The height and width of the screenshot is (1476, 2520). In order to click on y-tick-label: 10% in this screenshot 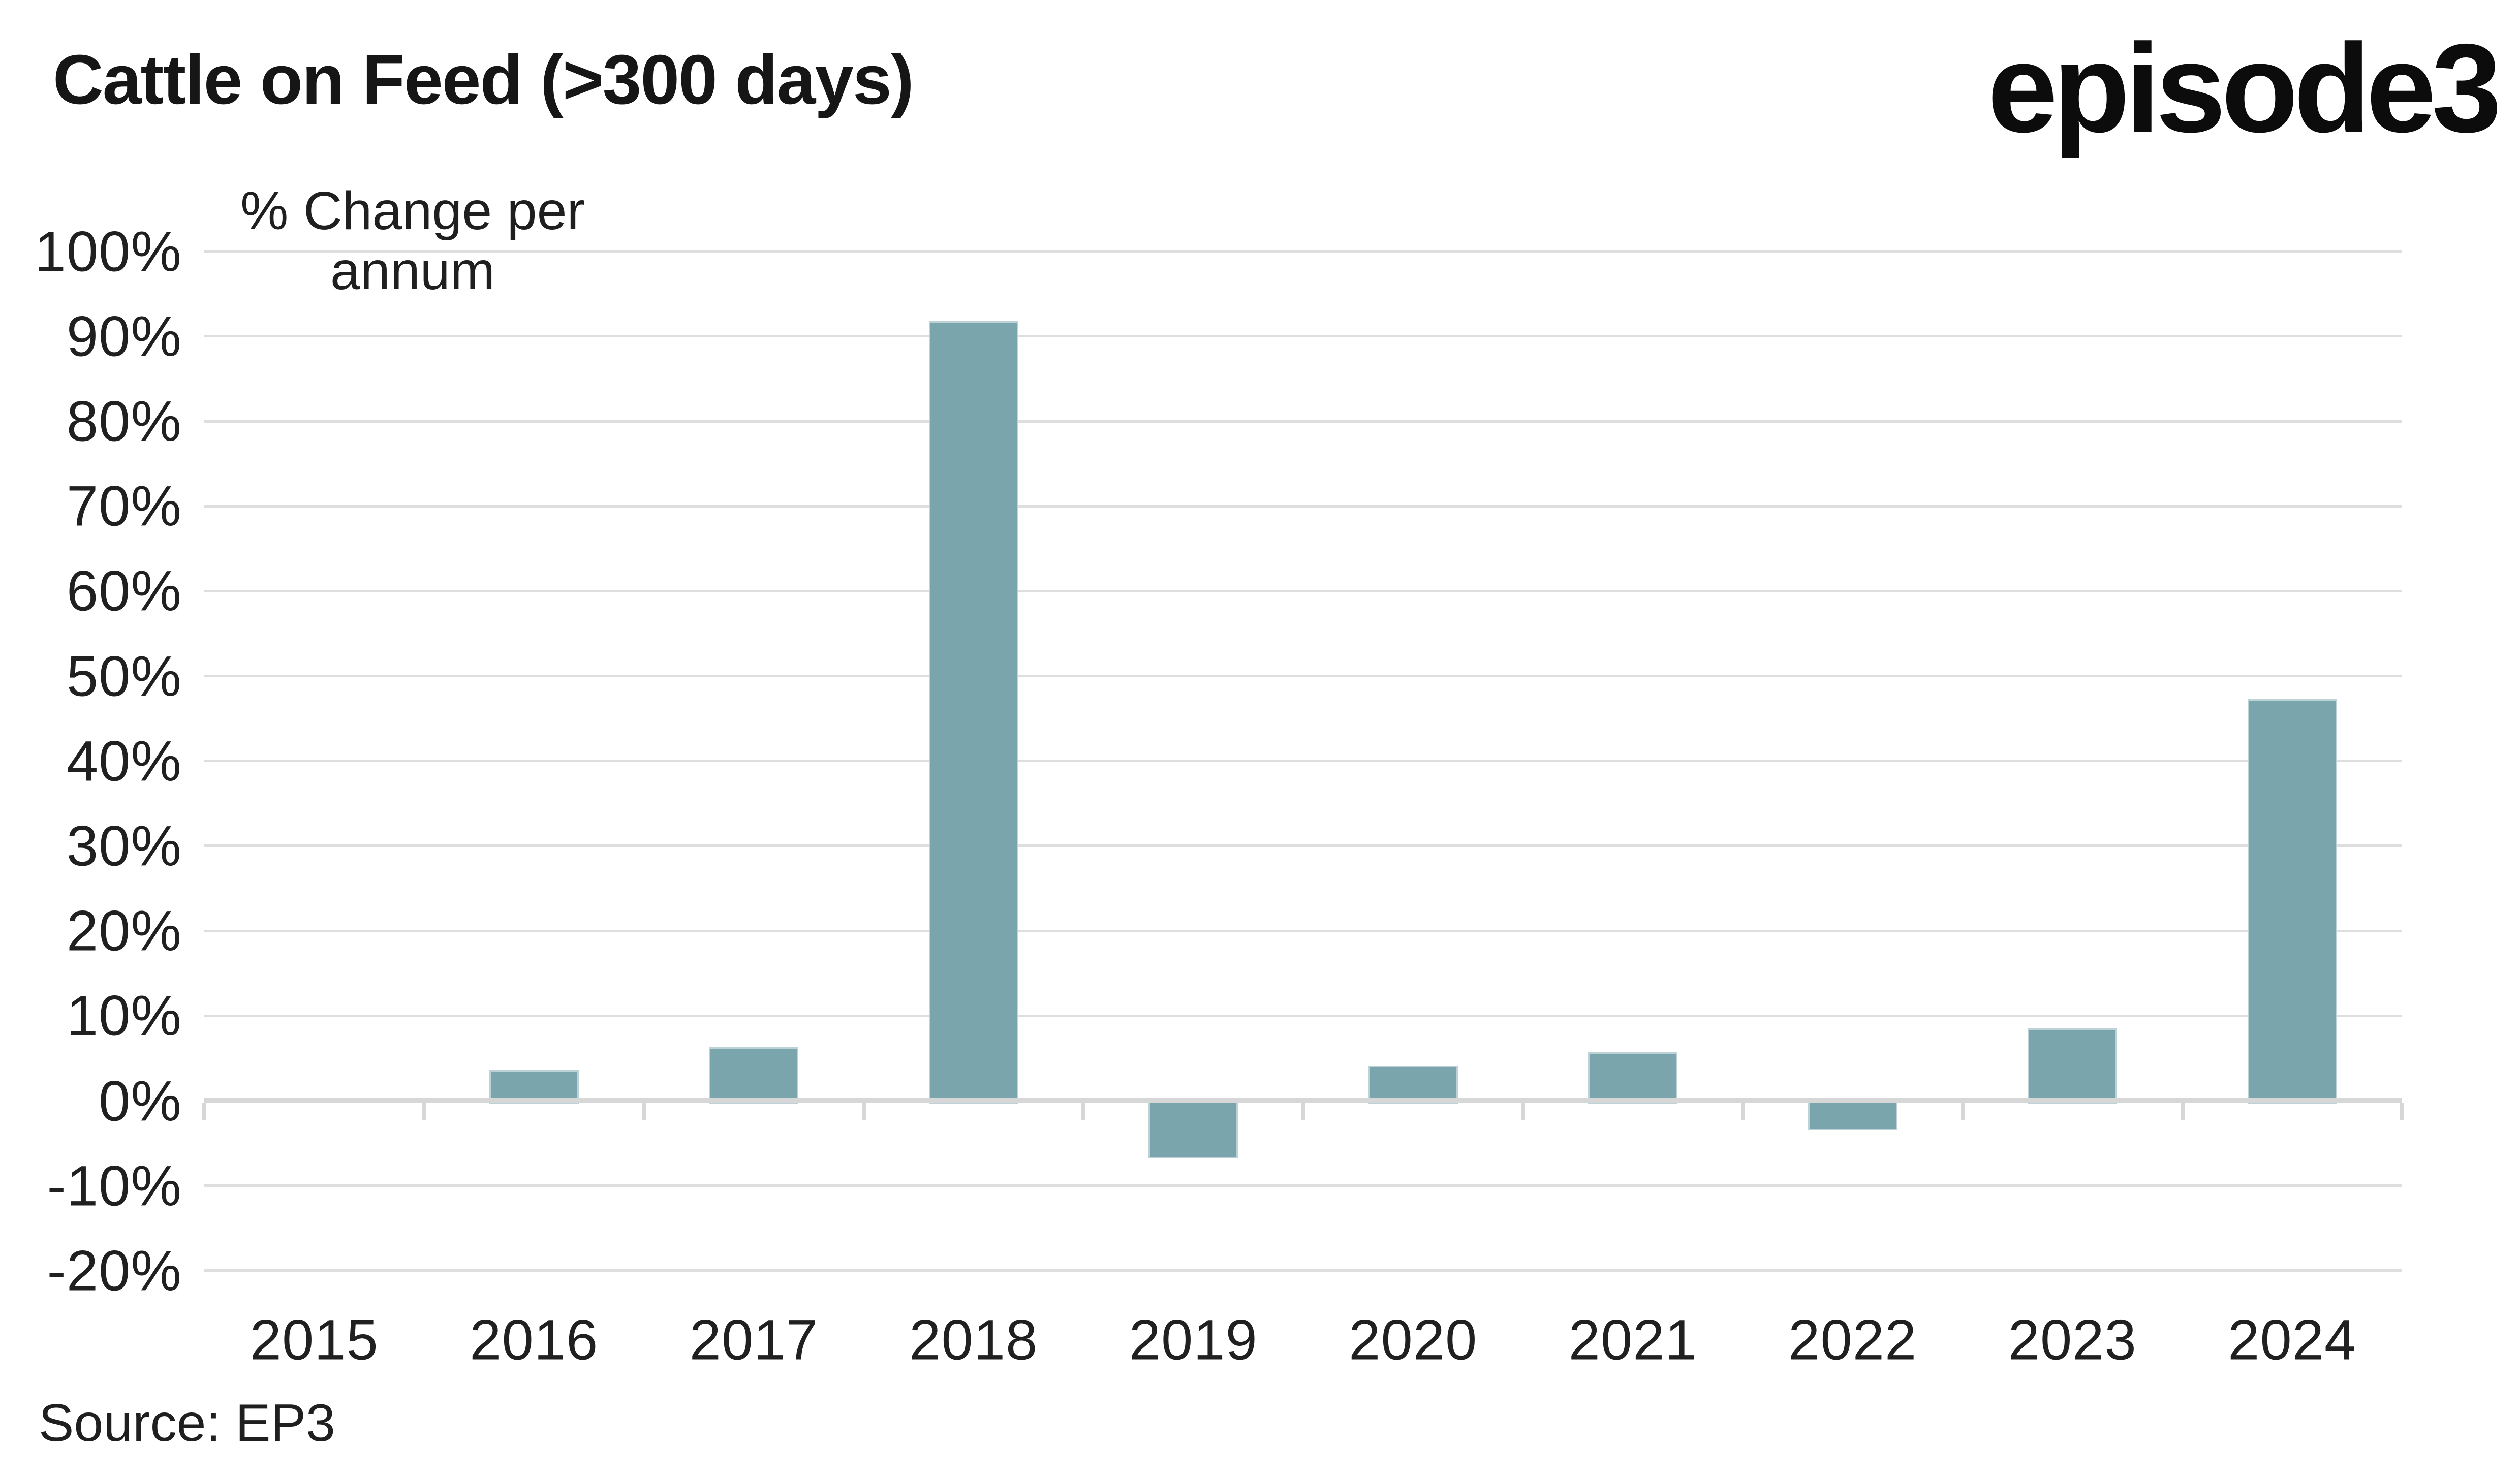, I will do `click(124, 1016)`.